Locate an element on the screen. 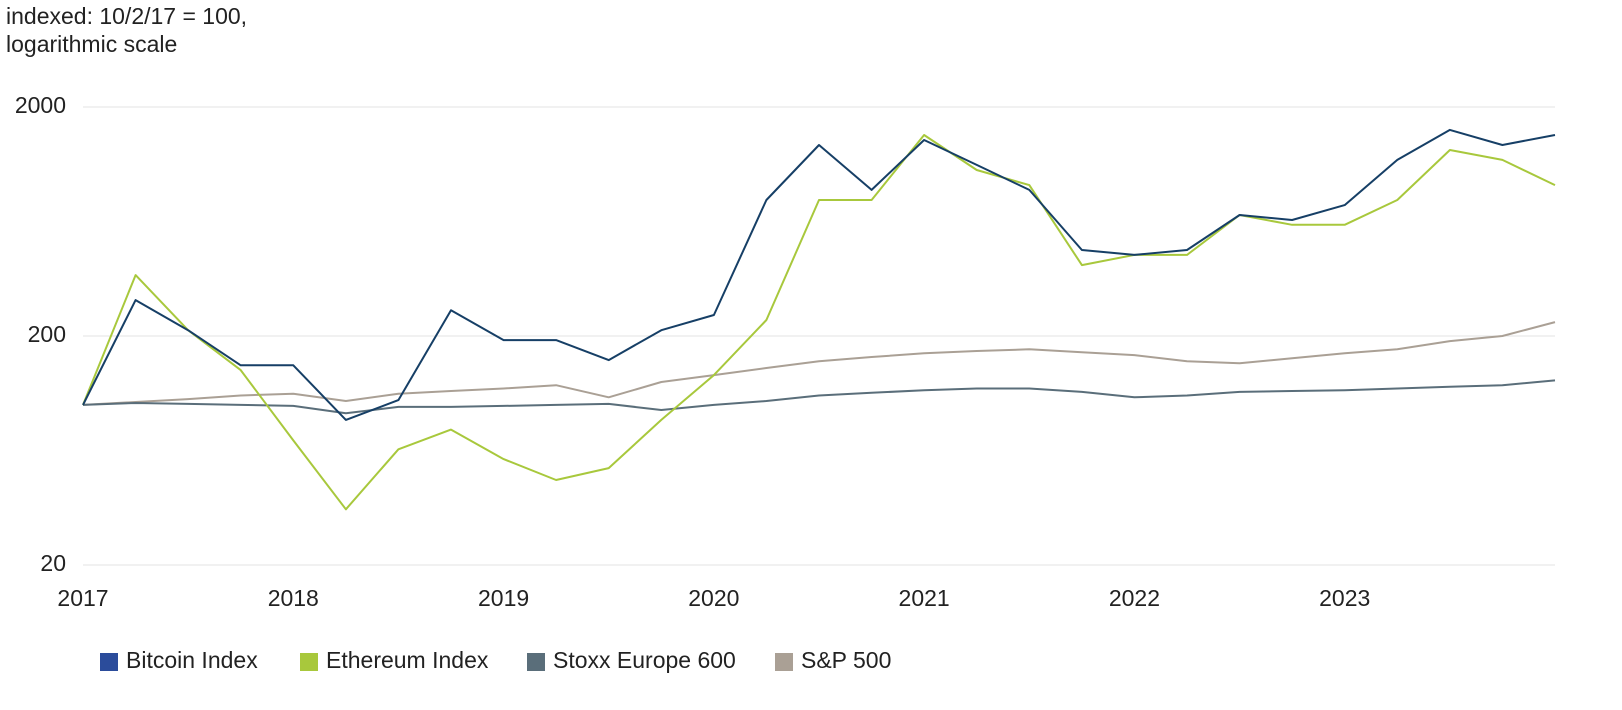 The height and width of the screenshot is (710, 1622). axis-note: indexed: 10/2/17 = 100, is located at coordinates (126, 16).